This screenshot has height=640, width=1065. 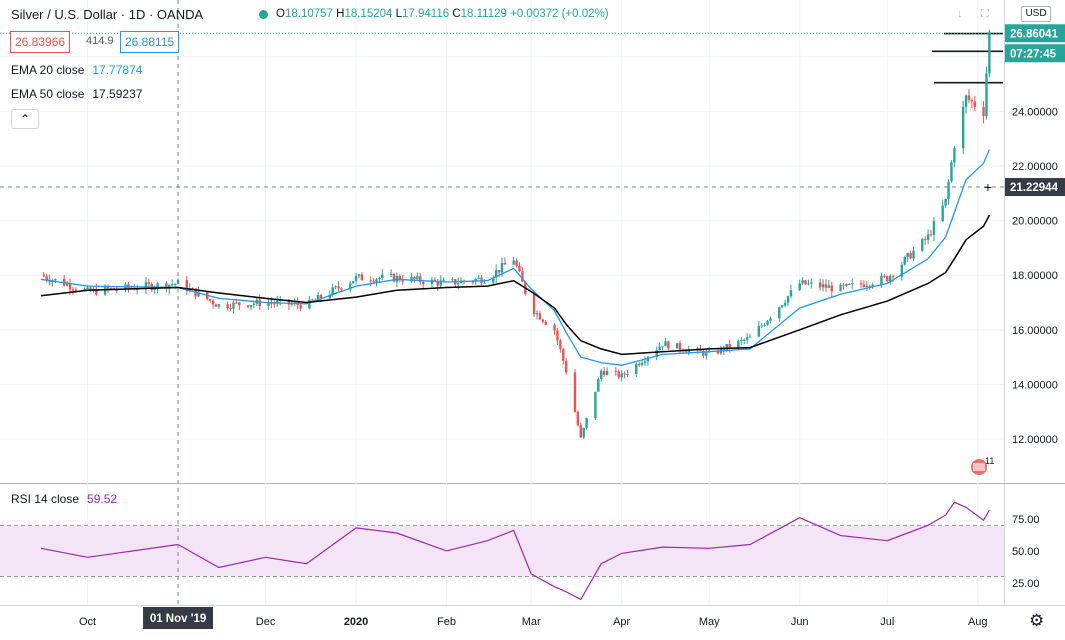 I want to click on buy-price-button: 26.88115, so click(x=150, y=42).